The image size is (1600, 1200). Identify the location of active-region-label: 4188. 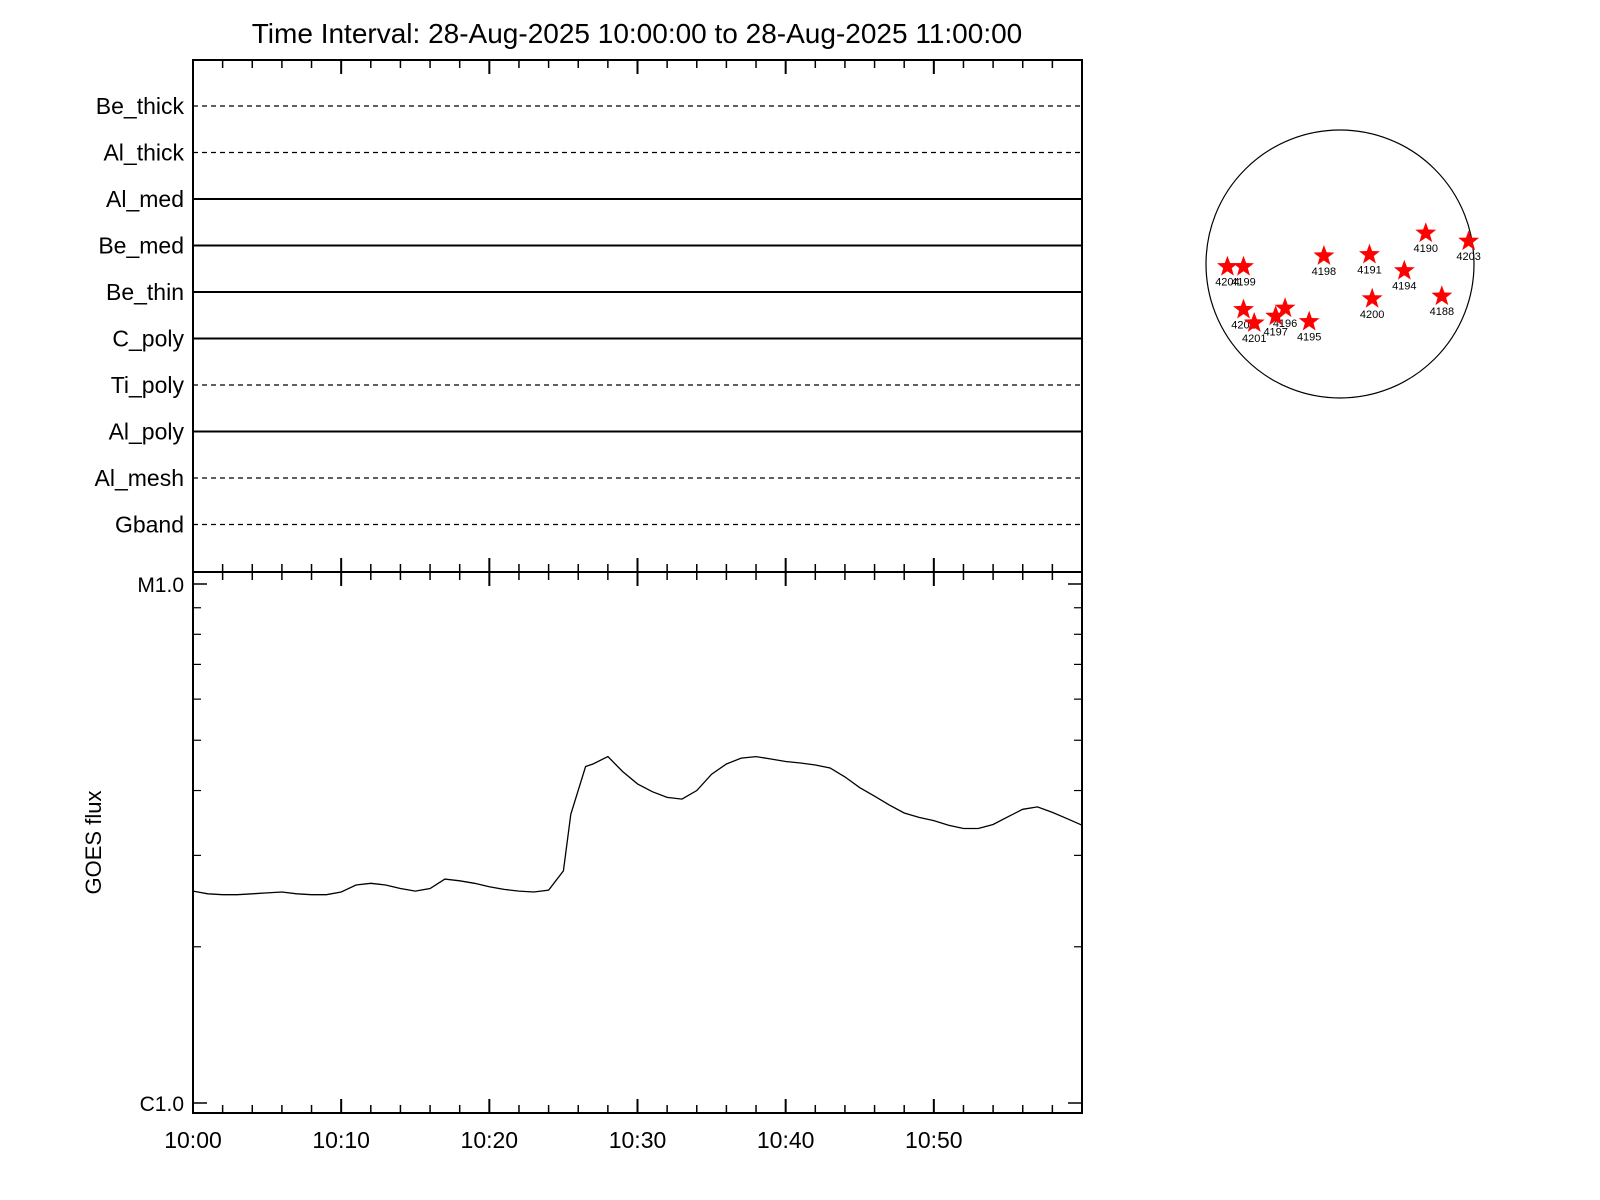
(1442, 312).